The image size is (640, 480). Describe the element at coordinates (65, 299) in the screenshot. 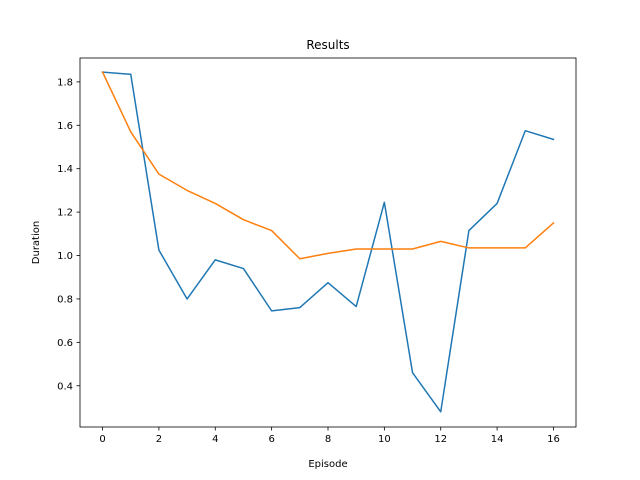

I see `y-tick-label: 0.8` at that location.